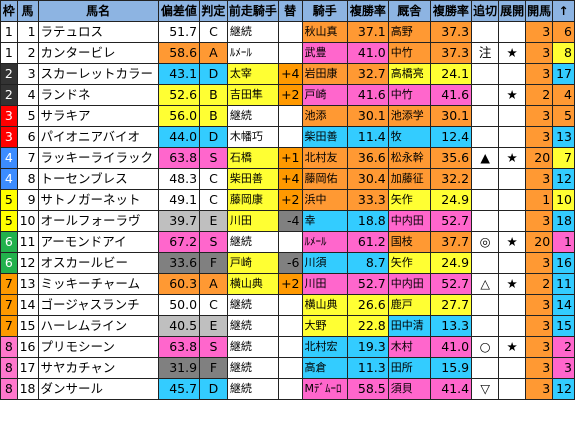 The image size is (575, 421). I want to click on horse-number-cell: 18, so click(27, 389).